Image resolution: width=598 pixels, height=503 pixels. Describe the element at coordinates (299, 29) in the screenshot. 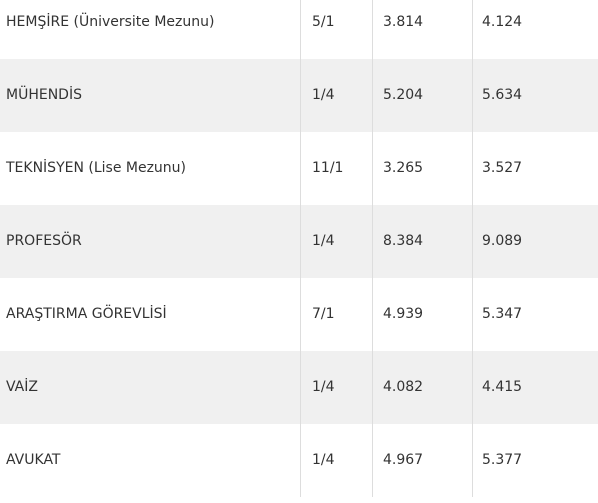

I see `table-row: HEMŞİRE (Üniversite Mezunu) 5/1 3.814 4.124` at that location.